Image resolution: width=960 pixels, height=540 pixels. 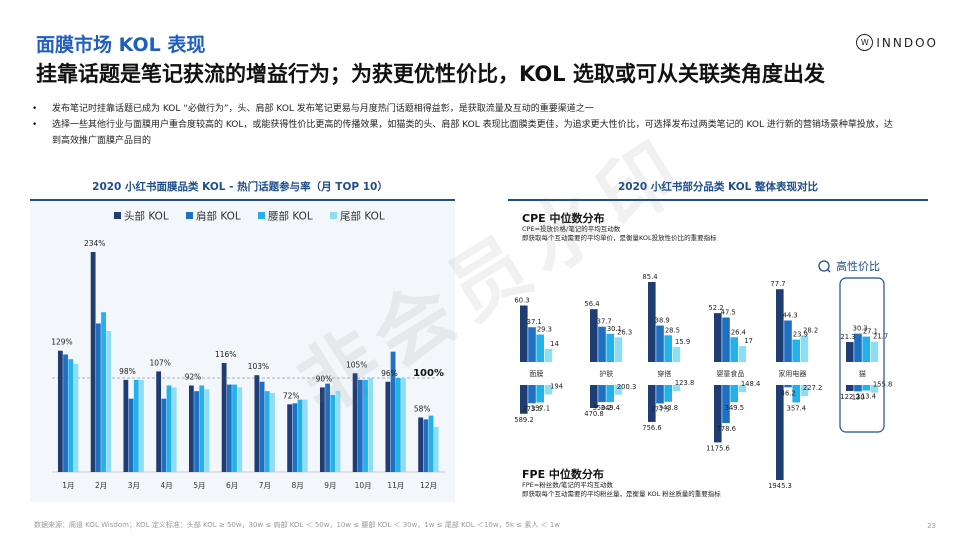 What do you see at coordinates (544, 330) in the screenshot?
I see `cpe-value-1-3: 29.3` at bounding box center [544, 330].